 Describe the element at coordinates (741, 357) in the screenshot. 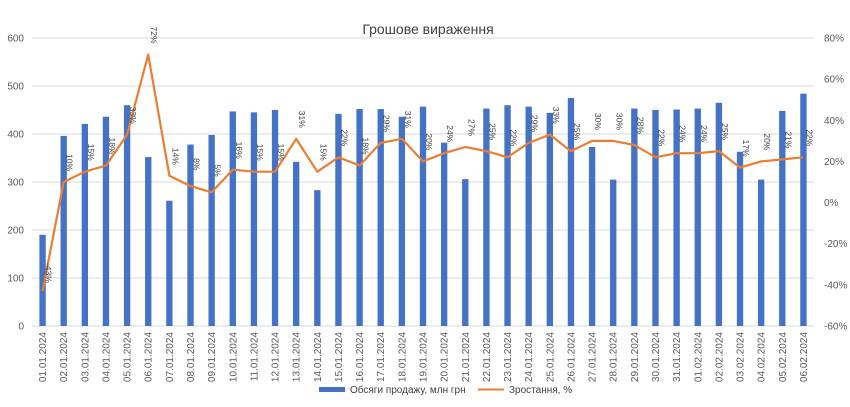

I see `x-axis-tick-label: 03.02.2024` at that location.